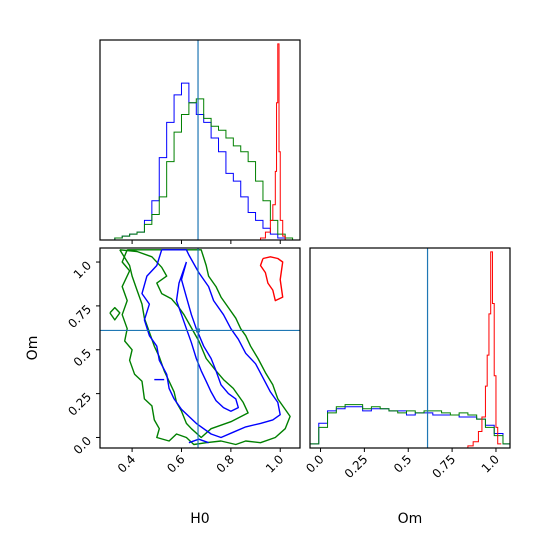 This screenshot has height=550, width=550. Describe the element at coordinates (198, 330) in the screenshot. I see `truth-point` at that location.